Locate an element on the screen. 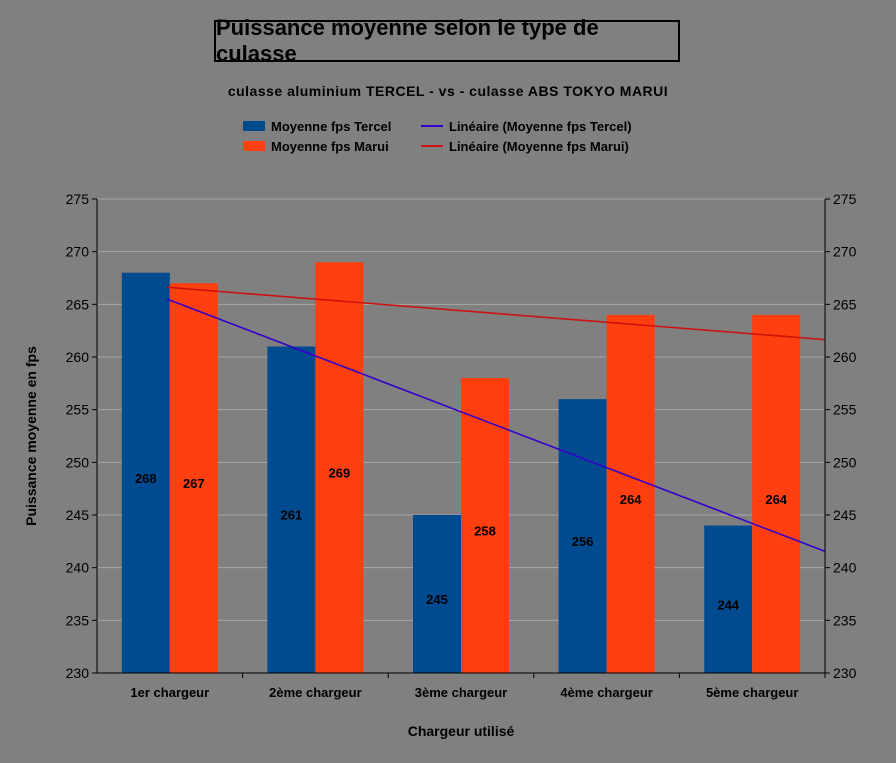 Image resolution: width=896 pixels, height=763 pixels. legend-swatch-marui is located at coordinates (254, 146).